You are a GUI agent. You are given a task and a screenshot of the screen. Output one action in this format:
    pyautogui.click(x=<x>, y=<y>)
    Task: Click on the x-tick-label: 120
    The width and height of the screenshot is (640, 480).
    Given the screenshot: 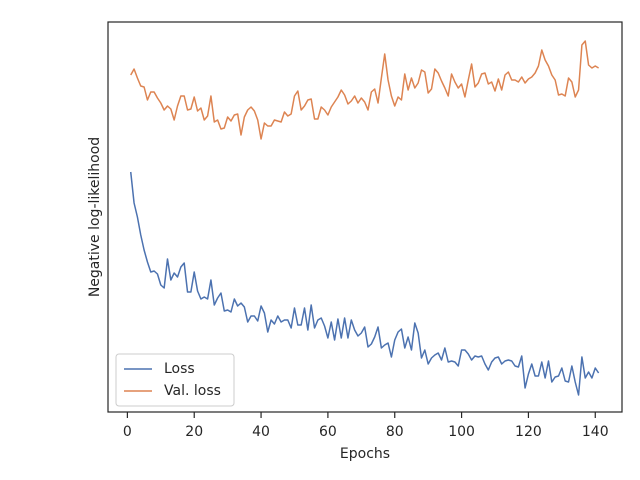 What is the action you would take?
    pyautogui.click(x=528, y=432)
    